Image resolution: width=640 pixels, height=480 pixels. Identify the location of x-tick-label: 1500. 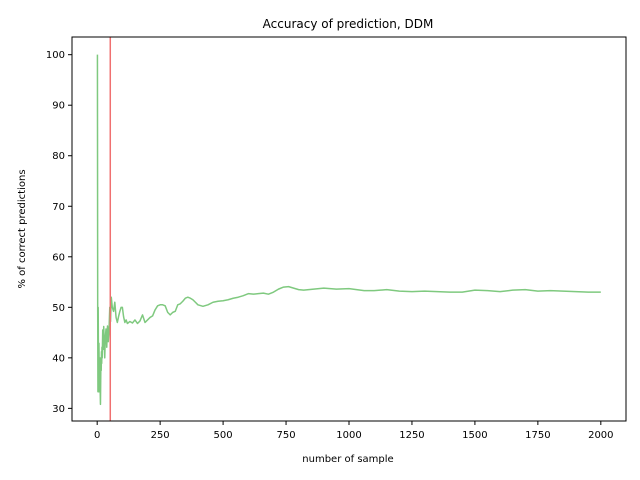
(474, 435).